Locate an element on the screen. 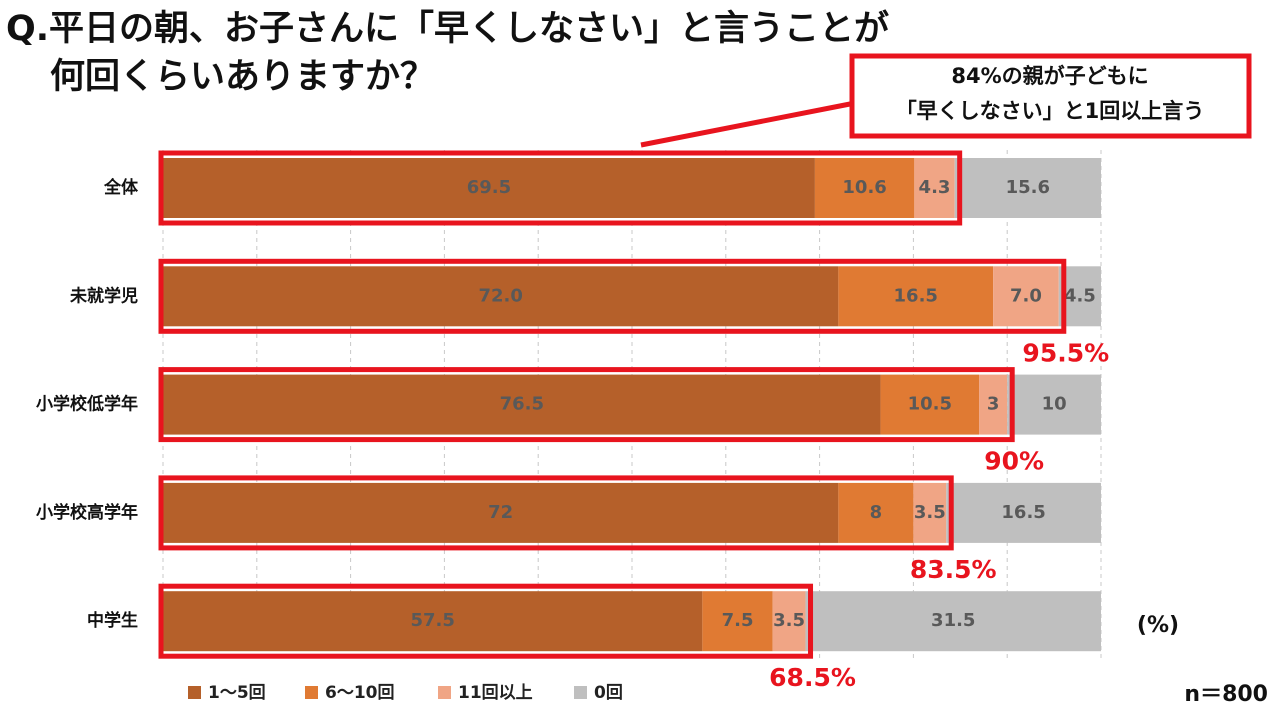  value-label: 72 is located at coordinates (500, 512).